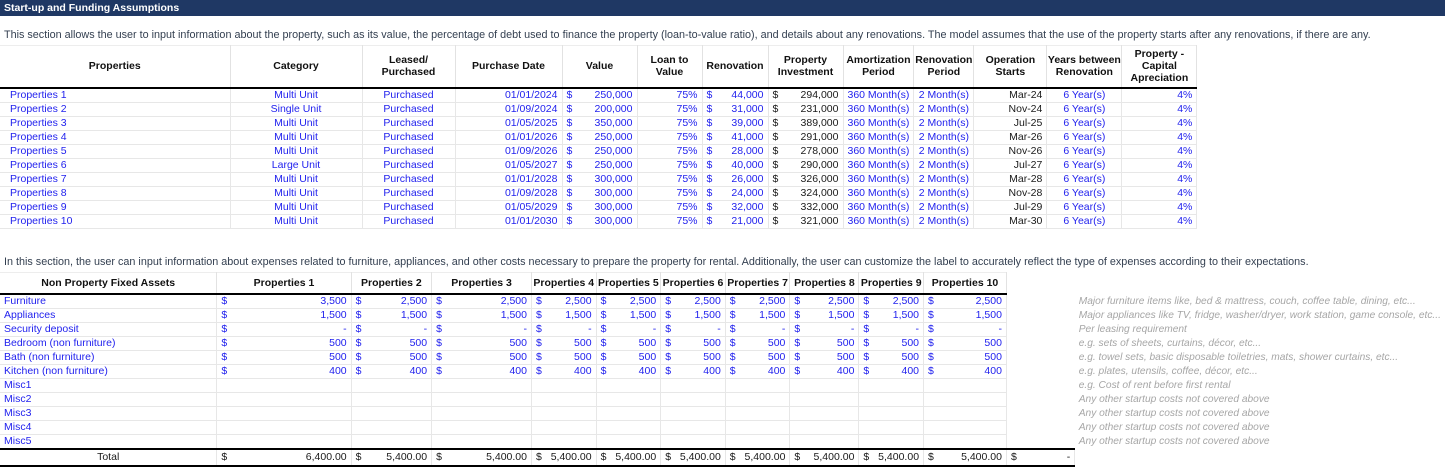 This screenshot has height=468, width=1445. What do you see at coordinates (735, 193) in the screenshot?
I see `renovation-cell: $24,000` at bounding box center [735, 193].